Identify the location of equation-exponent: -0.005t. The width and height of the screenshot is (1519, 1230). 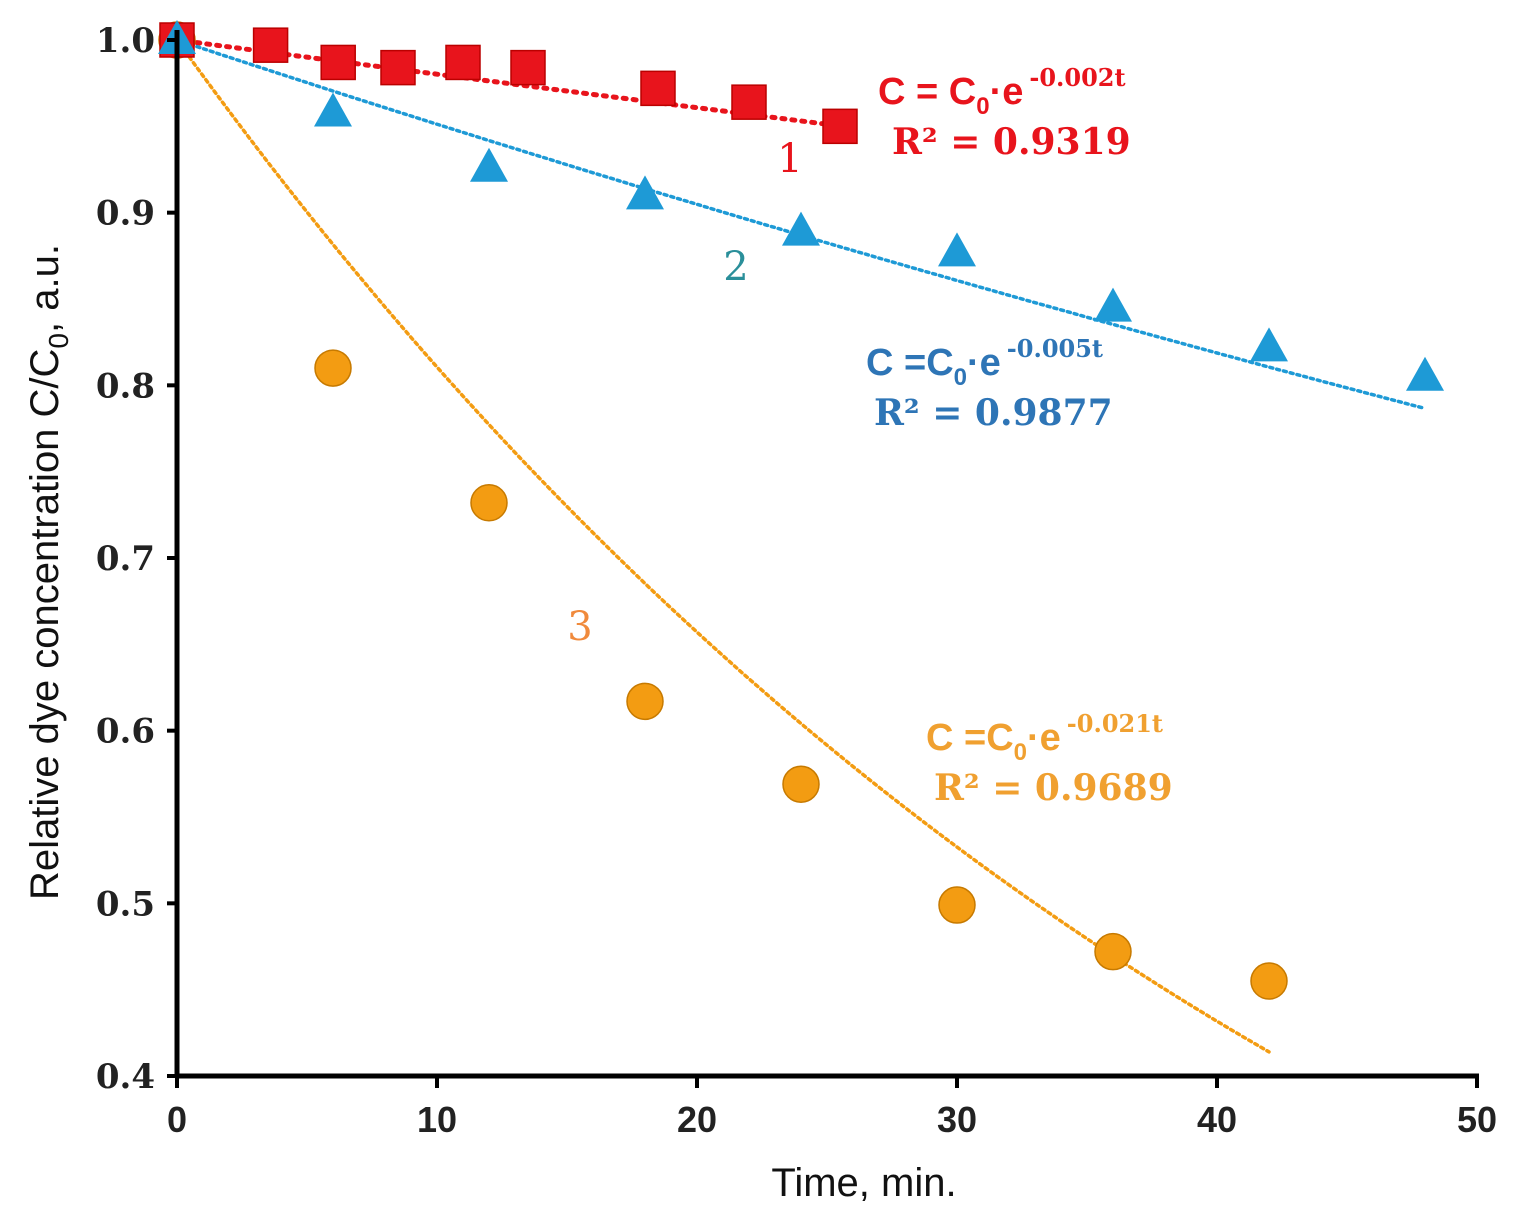
(1055, 348).